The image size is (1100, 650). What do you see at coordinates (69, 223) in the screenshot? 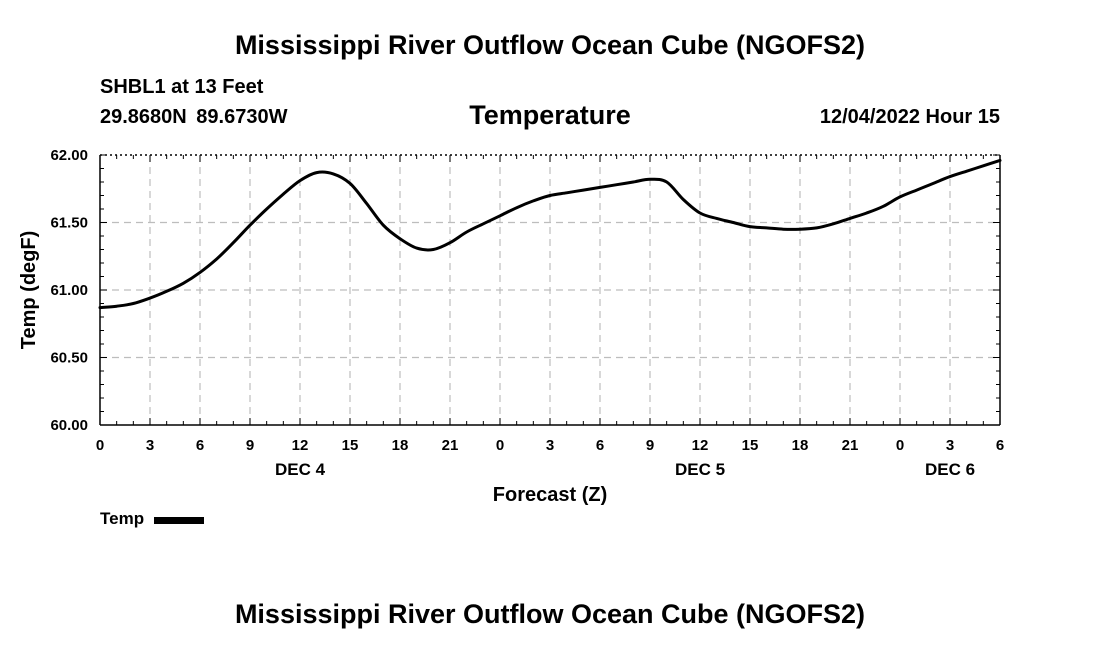
I see `y-tick-label: 61.50` at bounding box center [69, 223].